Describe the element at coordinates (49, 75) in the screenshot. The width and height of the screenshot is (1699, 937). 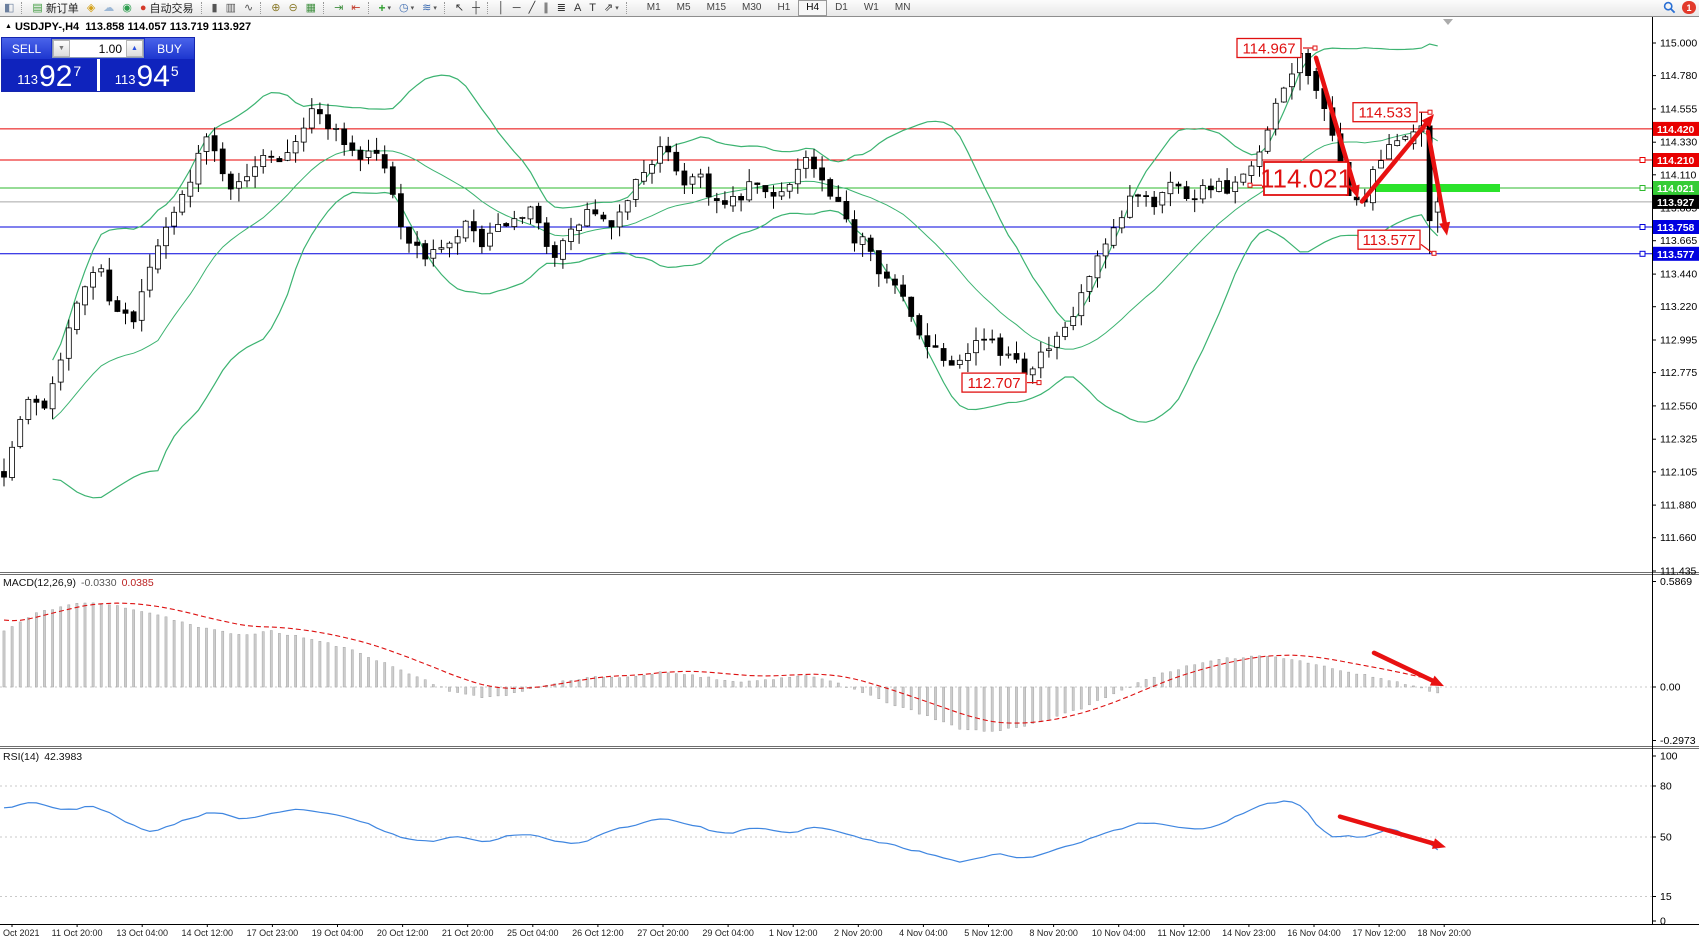
I see `sell-price-button: 113 92 7` at that location.